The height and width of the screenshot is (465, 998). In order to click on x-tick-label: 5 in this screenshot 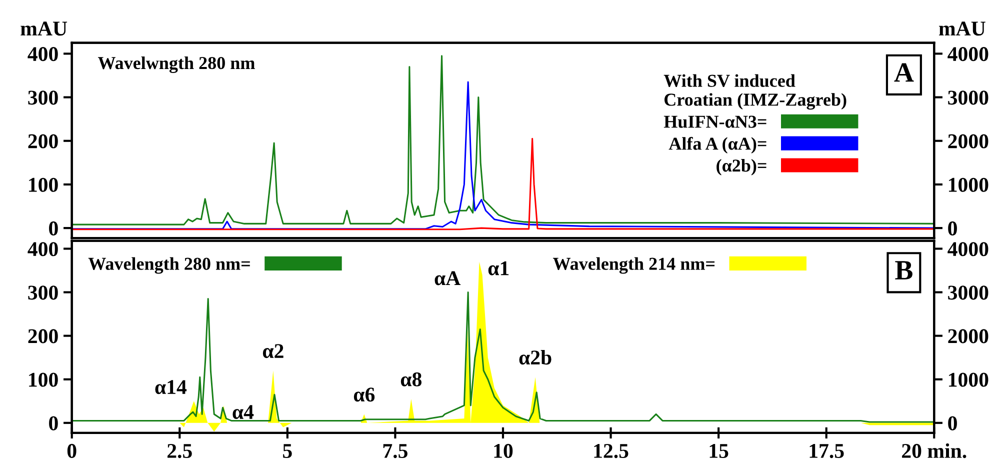, I will do `click(287, 451)`.